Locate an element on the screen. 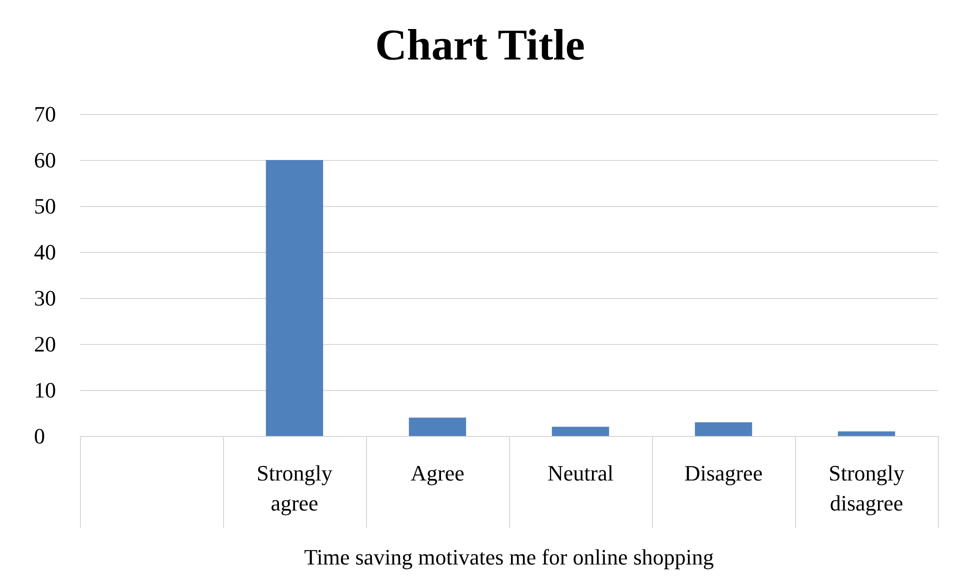 The width and height of the screenshot is (960, 578). x-tick-label: Strongly agree is located at coordinates (294, 488).